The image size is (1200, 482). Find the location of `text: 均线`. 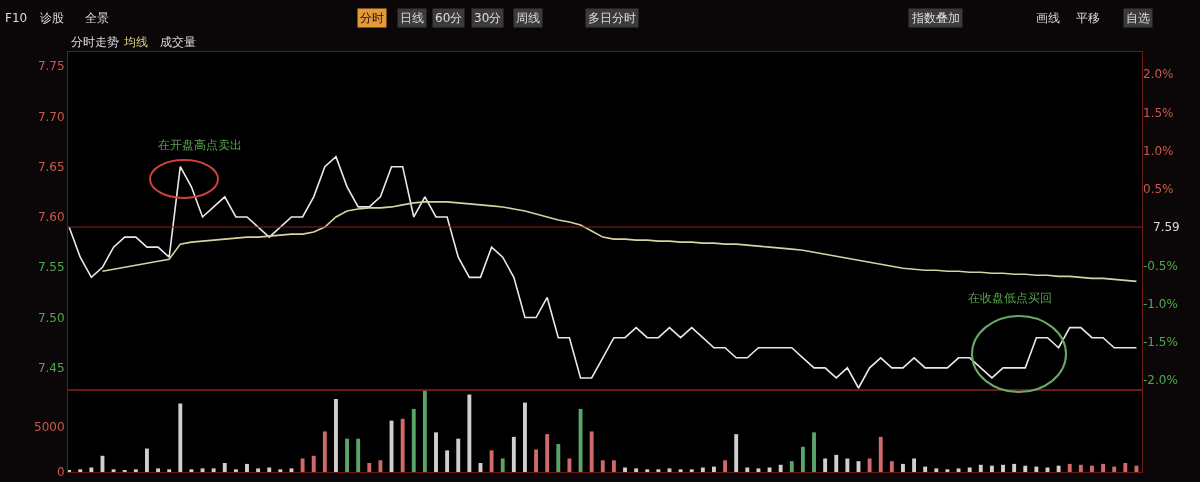

text: 均线 is located at coordinates (135, 42).